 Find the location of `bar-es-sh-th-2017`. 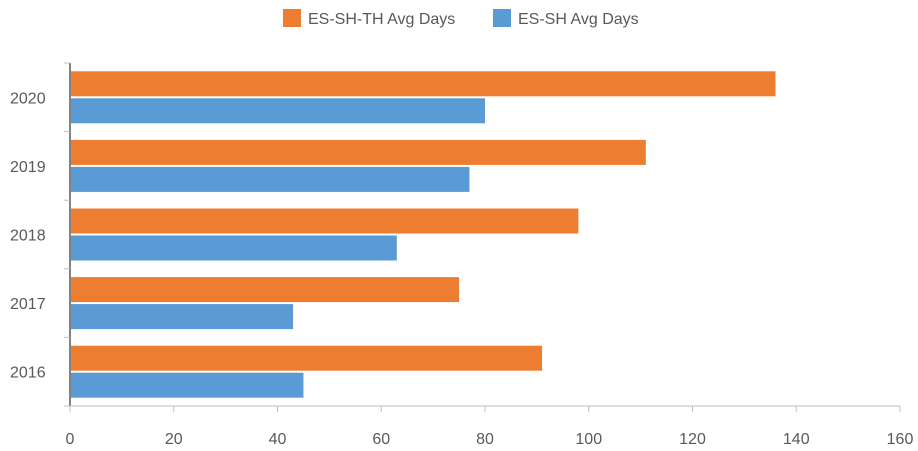

bar-es-sh-th-2017 is located at coordinates (265, 290).